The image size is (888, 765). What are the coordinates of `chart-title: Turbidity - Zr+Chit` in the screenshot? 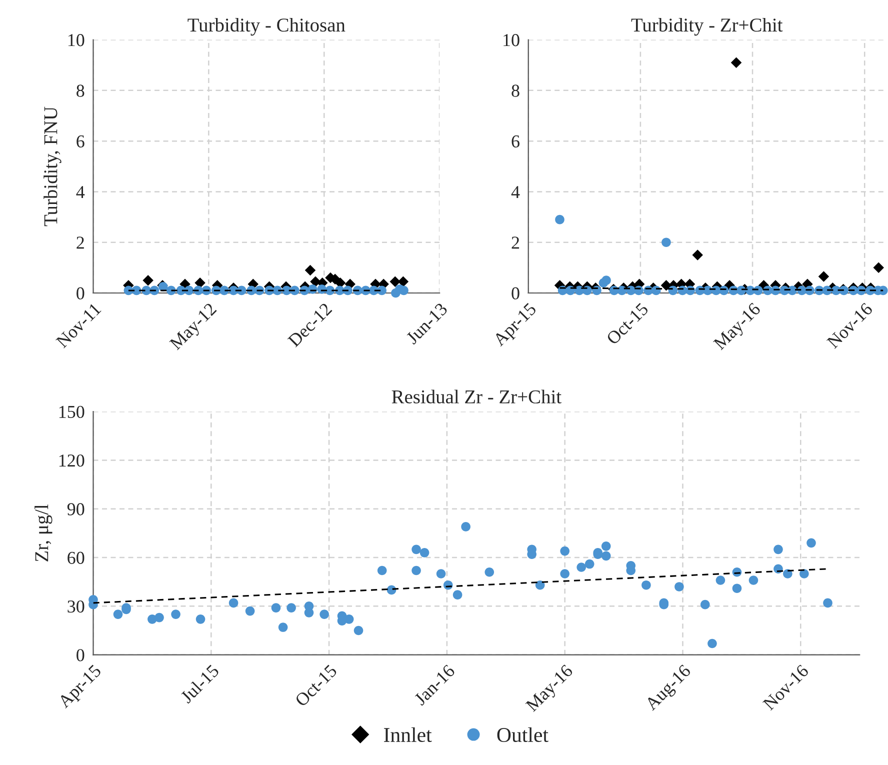 It's located at (707, 27).